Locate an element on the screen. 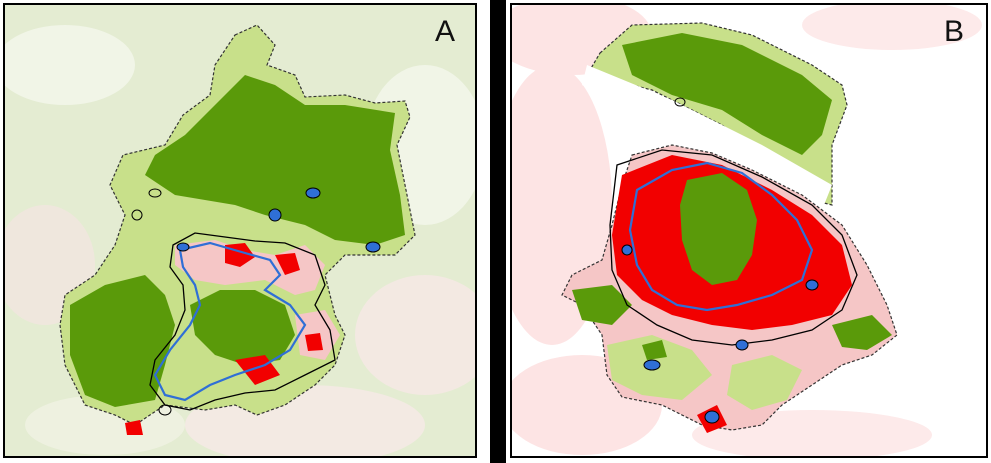 The width and height of the screenshot is (991, 463). urban-boundary-black-b is located at coordinates (733, 247).